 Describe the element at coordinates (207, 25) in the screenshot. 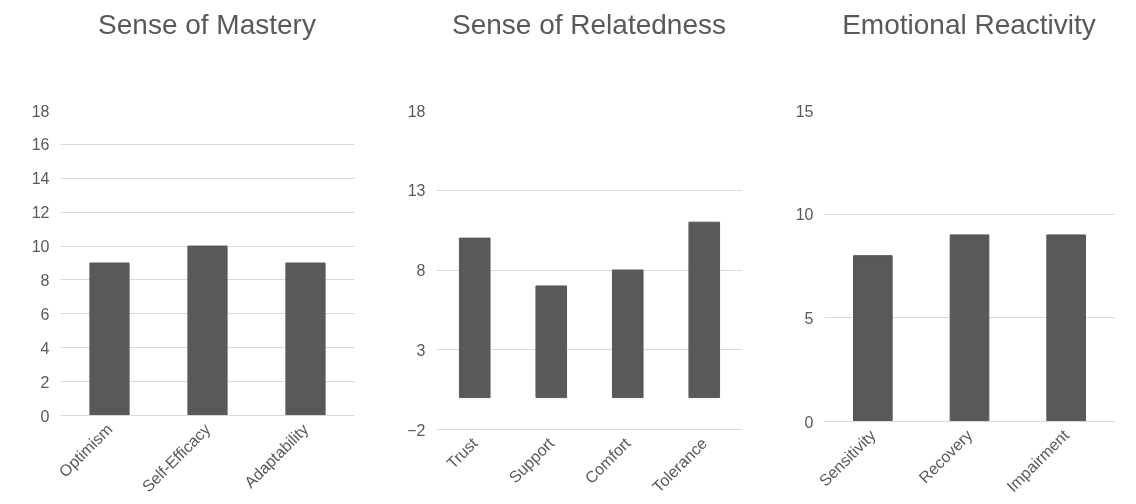

I see `chart-title: Sense of Mastery` at that location.